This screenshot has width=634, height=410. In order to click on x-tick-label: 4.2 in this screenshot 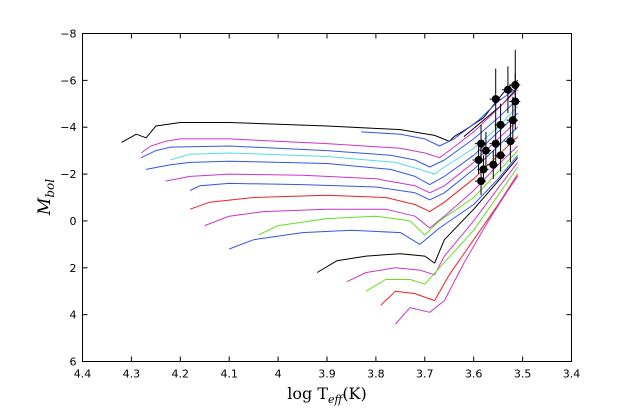, I will do `click(181, 374)`.